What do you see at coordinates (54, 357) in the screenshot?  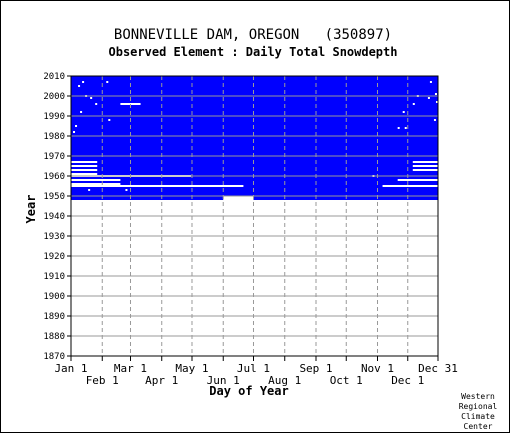 I see `y-tick-label: 1870` at bounding box center [54, 357].